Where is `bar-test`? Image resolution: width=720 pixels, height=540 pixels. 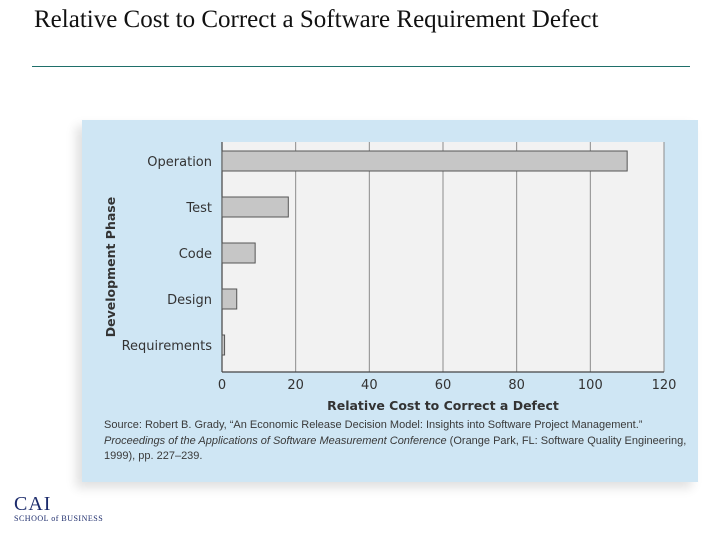
bar-test is located at coordinates (255, 207).